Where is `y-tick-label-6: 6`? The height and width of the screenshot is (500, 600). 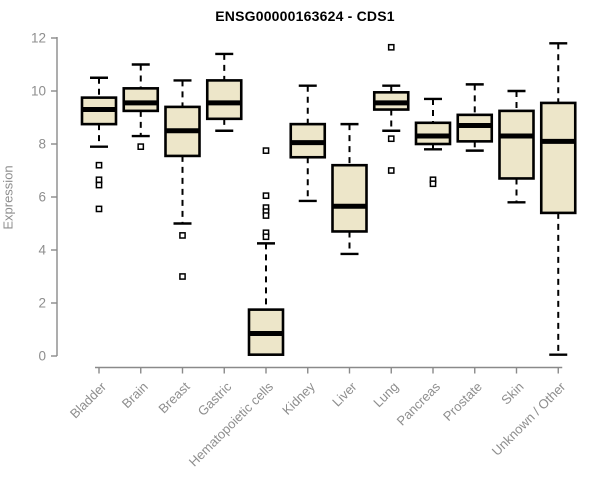
y-tick-label-6: 6 is located at coordinates (42, 197).